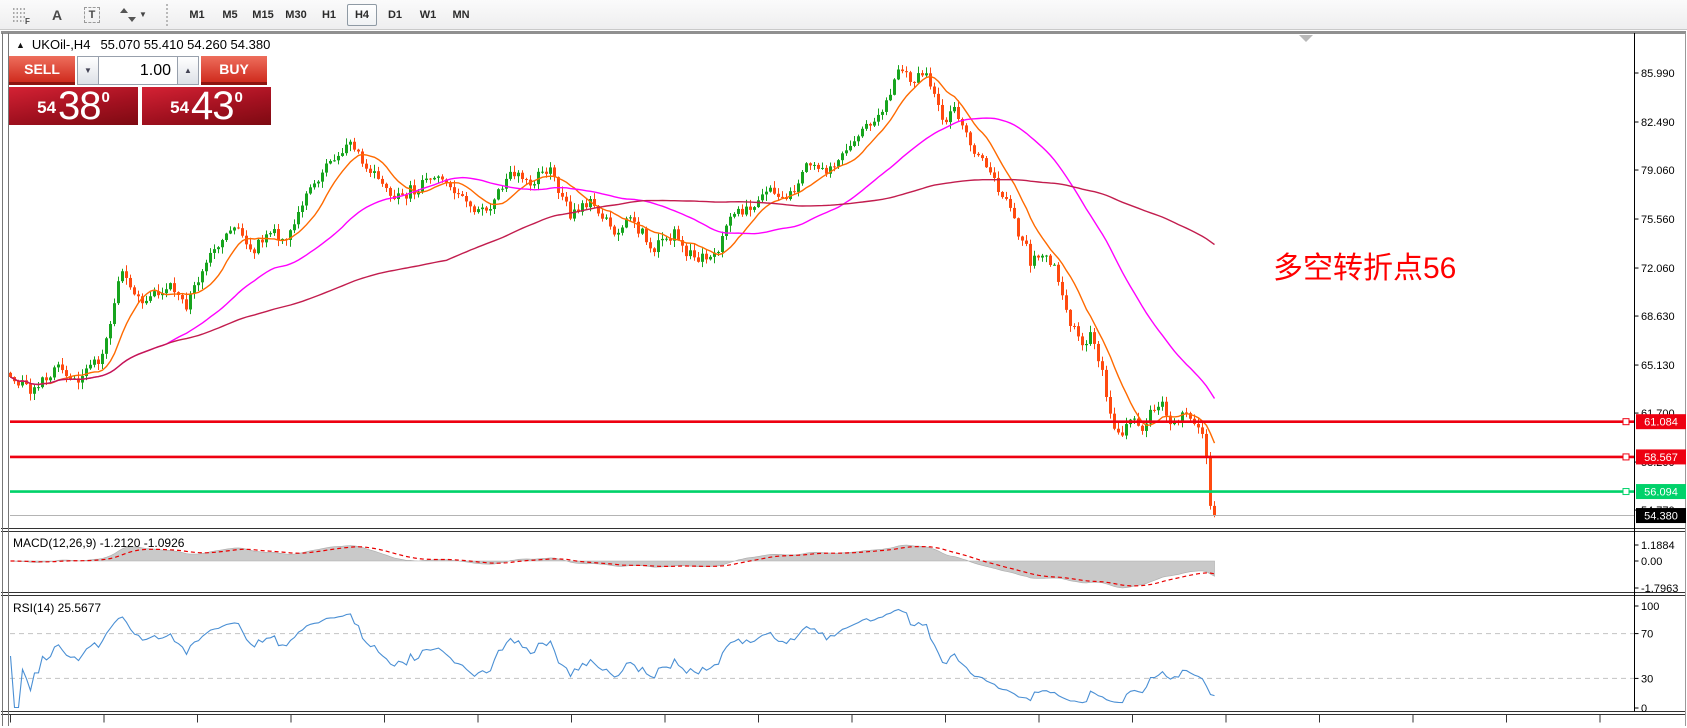 The height and width of the screenshot is (728, 1687). I want to click on trade-panel-price-row: 54 38 0 54 43 0, so click(140, 106).